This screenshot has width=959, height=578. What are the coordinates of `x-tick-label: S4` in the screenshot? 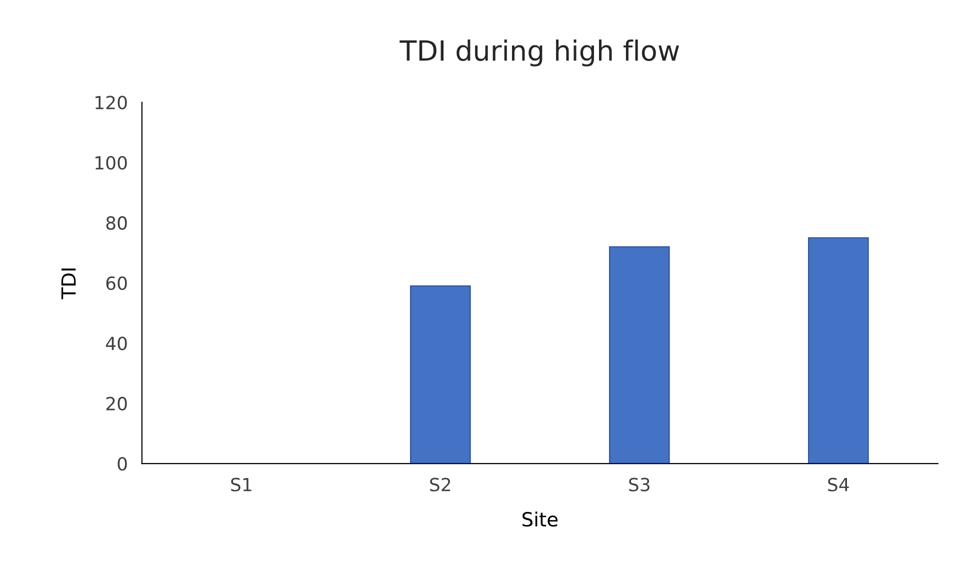 It's located at (838, 485).